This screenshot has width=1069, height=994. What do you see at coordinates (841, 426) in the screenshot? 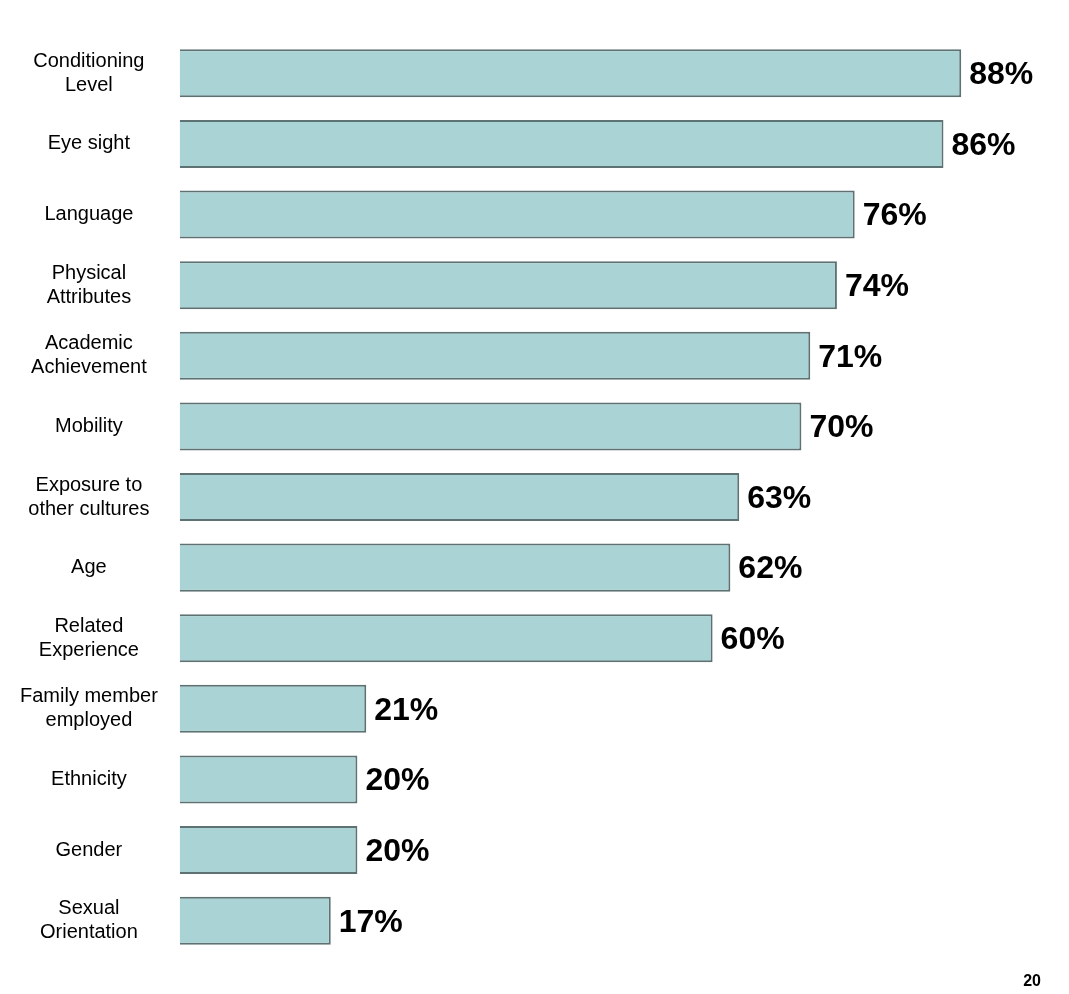
I see `data-label: 70%` at bounding box center [841, 426].